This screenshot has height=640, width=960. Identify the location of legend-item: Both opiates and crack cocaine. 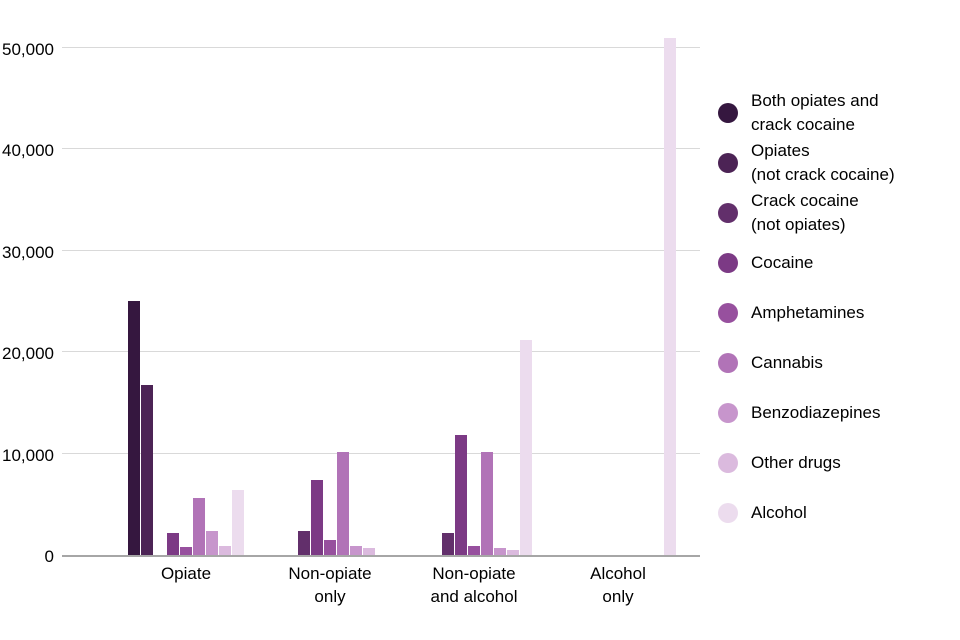
(806, 113).